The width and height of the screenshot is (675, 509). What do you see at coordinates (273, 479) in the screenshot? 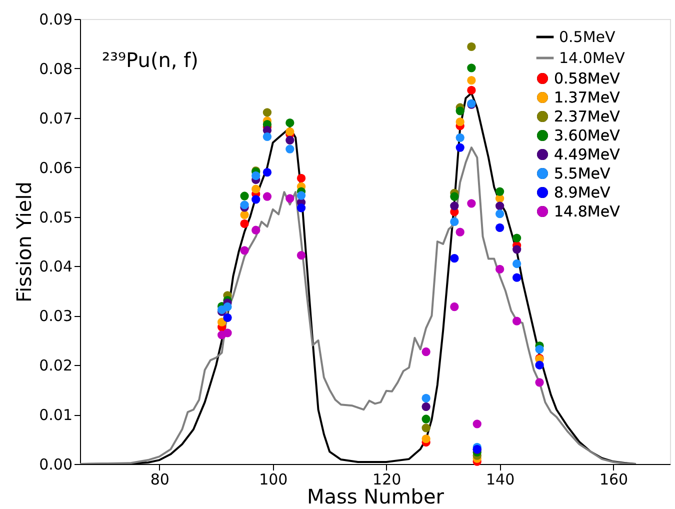
I see `x-tick-label: 100` at bounding box center [273, 479].